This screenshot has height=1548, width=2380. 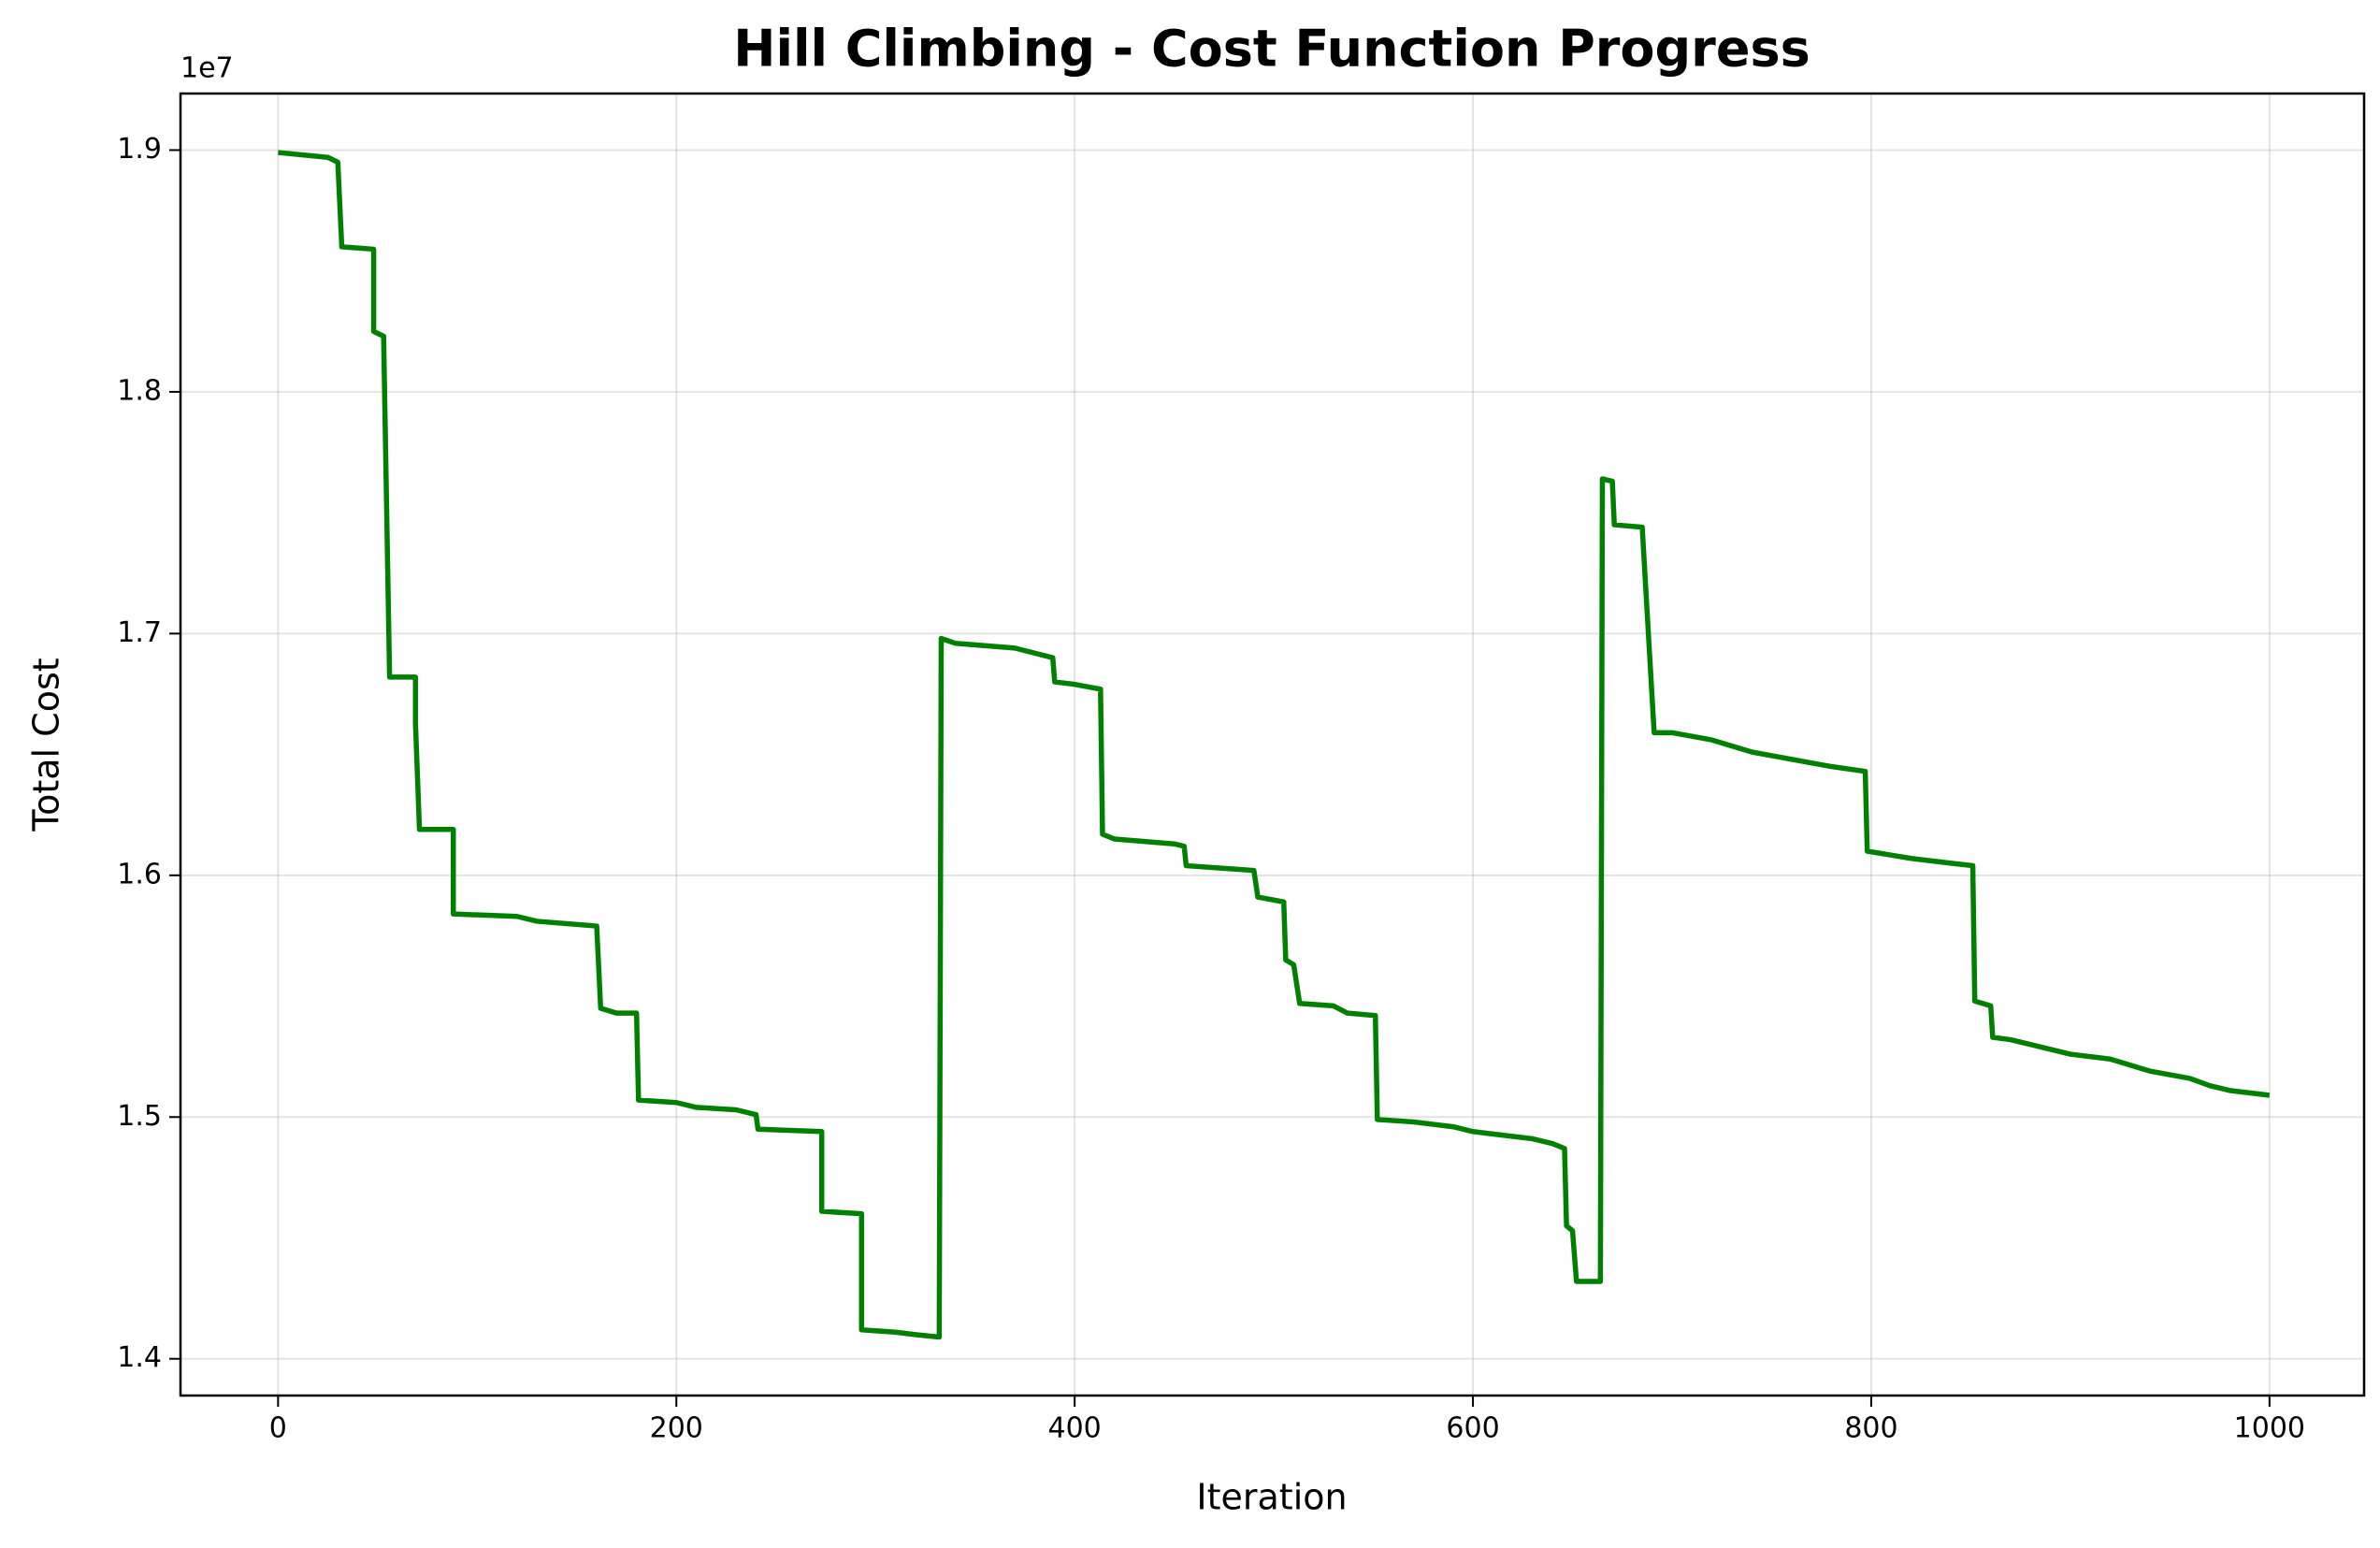 What do you see at coordinates (139, 149) in the screenshot?
I see `y-tick-label: 1.9` at bounding box center [139, 149].